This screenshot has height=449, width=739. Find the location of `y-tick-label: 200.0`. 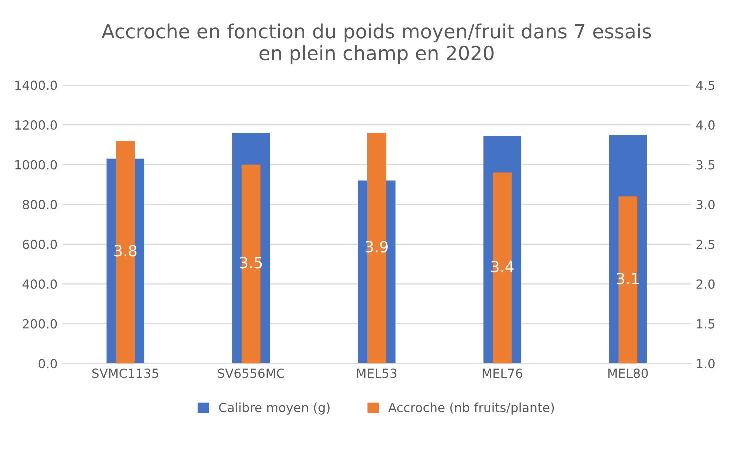

y-tick-label: 200.0 is located at coordinates (40, 324).